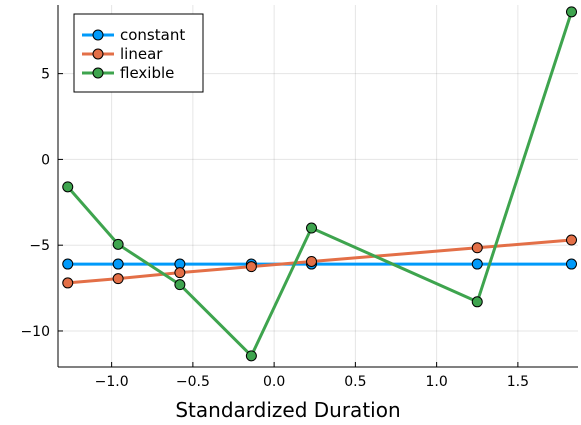  I want to click on x-tick-label: −1.0, so click(112, 382).